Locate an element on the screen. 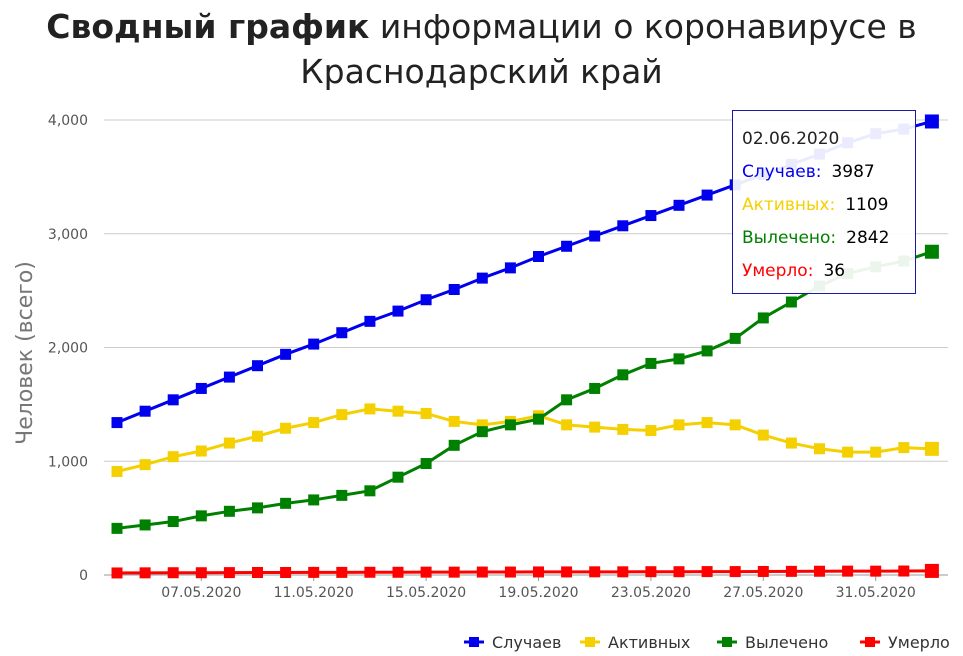  legend-label: Активных is located at coordinates (649, 642).